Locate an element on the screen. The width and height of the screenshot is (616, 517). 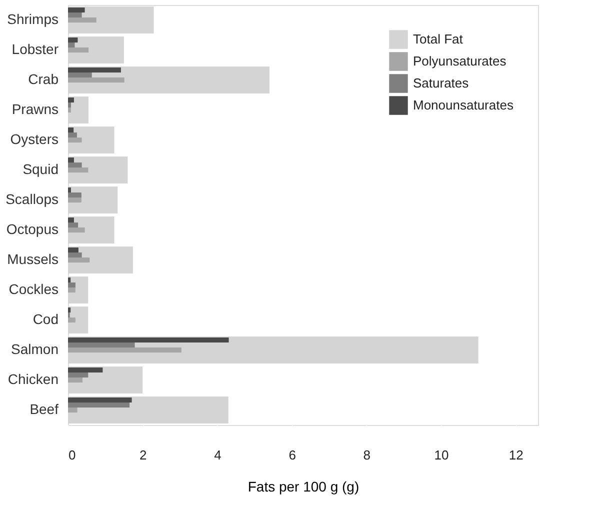
y-tick-label: Beef is located at coordinates (44, 409).